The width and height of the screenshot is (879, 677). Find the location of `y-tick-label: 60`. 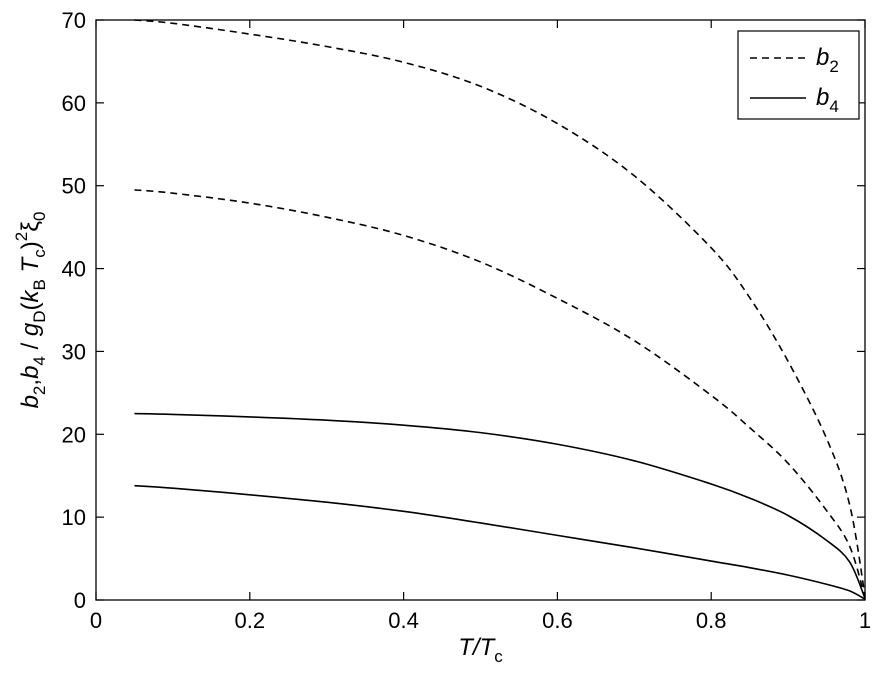

y-tick-label: 60 is located at coordinates (74, 103).